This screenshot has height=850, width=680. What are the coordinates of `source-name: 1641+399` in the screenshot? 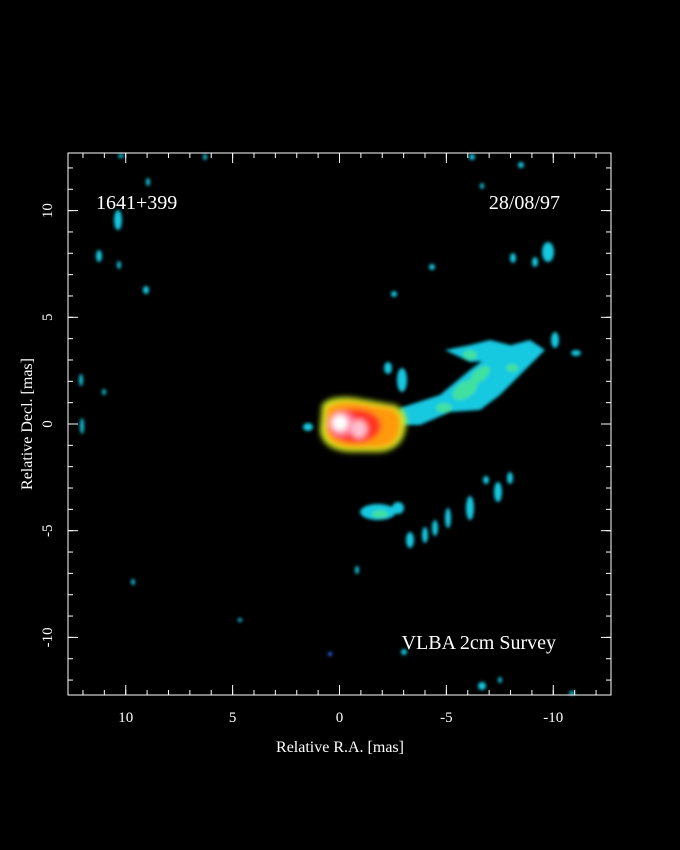 It's located at (136, 203).